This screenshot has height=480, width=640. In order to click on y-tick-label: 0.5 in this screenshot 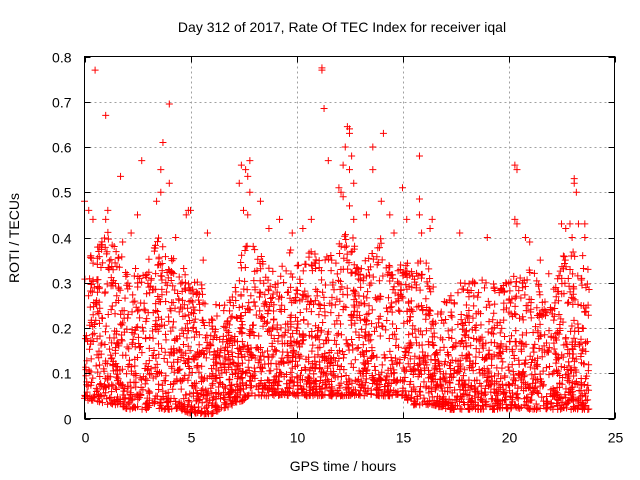, I will do `click(62, 193)`.